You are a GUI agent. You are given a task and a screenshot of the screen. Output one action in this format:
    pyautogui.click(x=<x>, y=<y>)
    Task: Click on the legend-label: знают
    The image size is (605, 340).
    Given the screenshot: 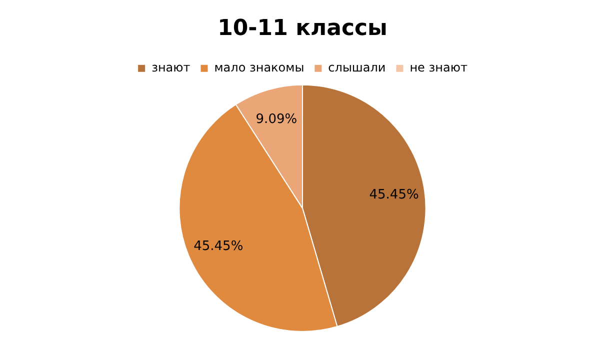 What is the action you would take?
    pyautogui.click(x=171, y=67)
    